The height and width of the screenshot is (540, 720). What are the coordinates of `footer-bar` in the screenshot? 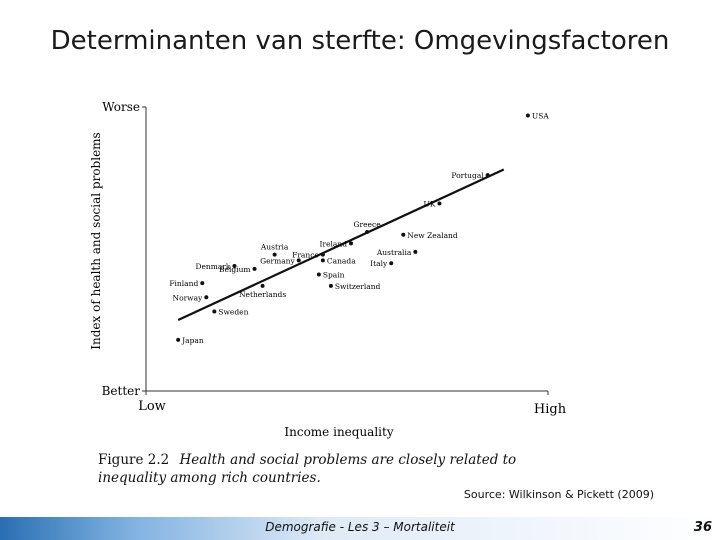 It's located at (360, 528).